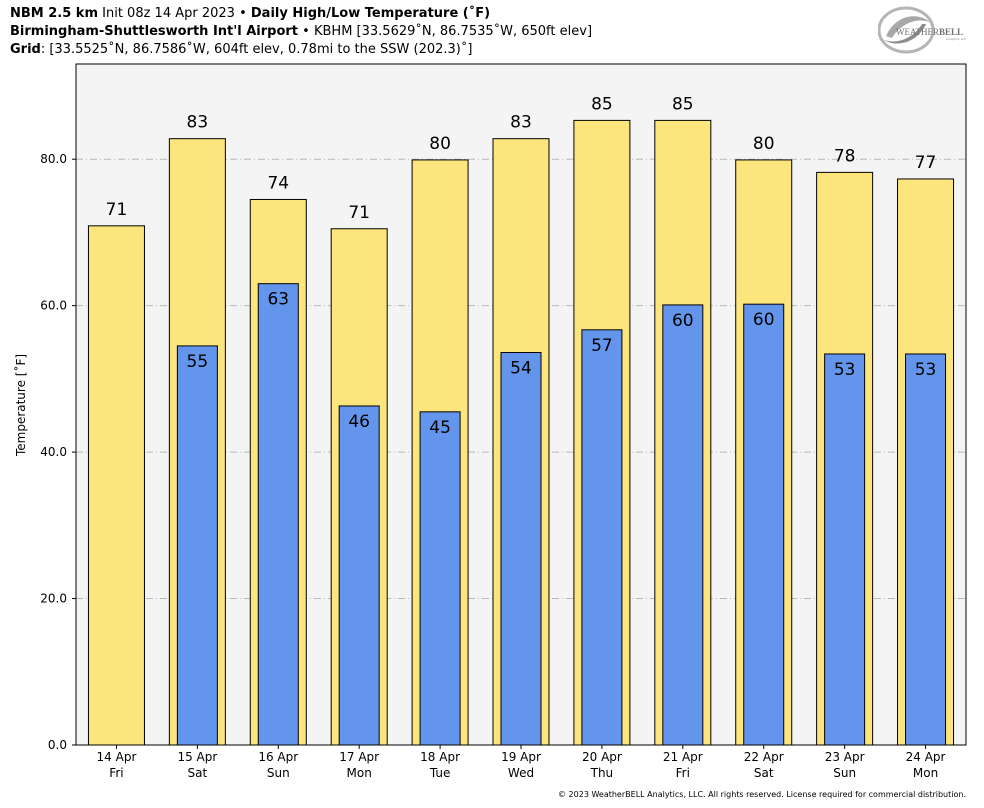 This screenshot has width=984, height=808. Describe the element at coordinates (929, 32) in the screenshot. I see `logo-text: WEATHERBELL` at that location.